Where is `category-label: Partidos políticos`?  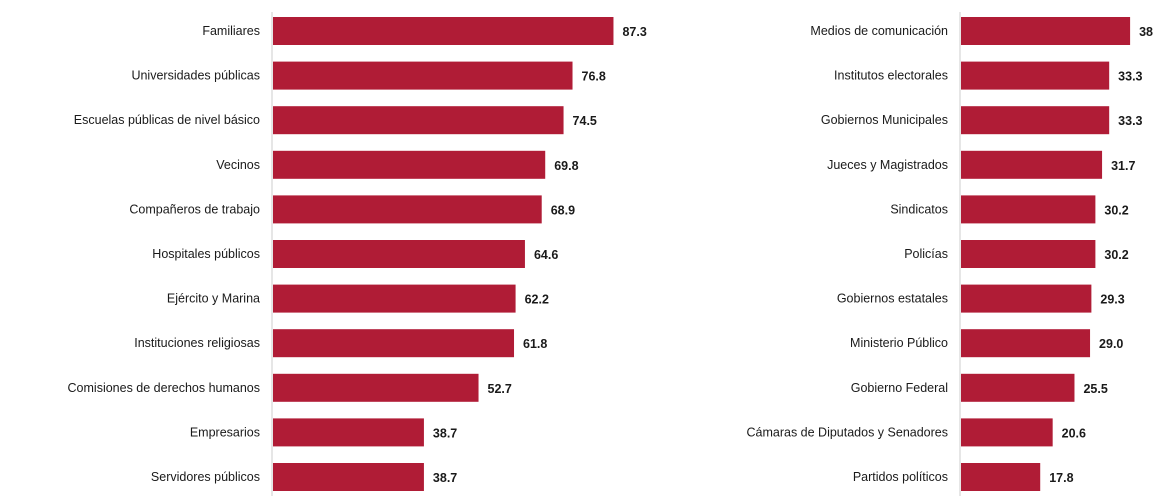
category-label: Partidos políticos is located at coordinates (900, 477).